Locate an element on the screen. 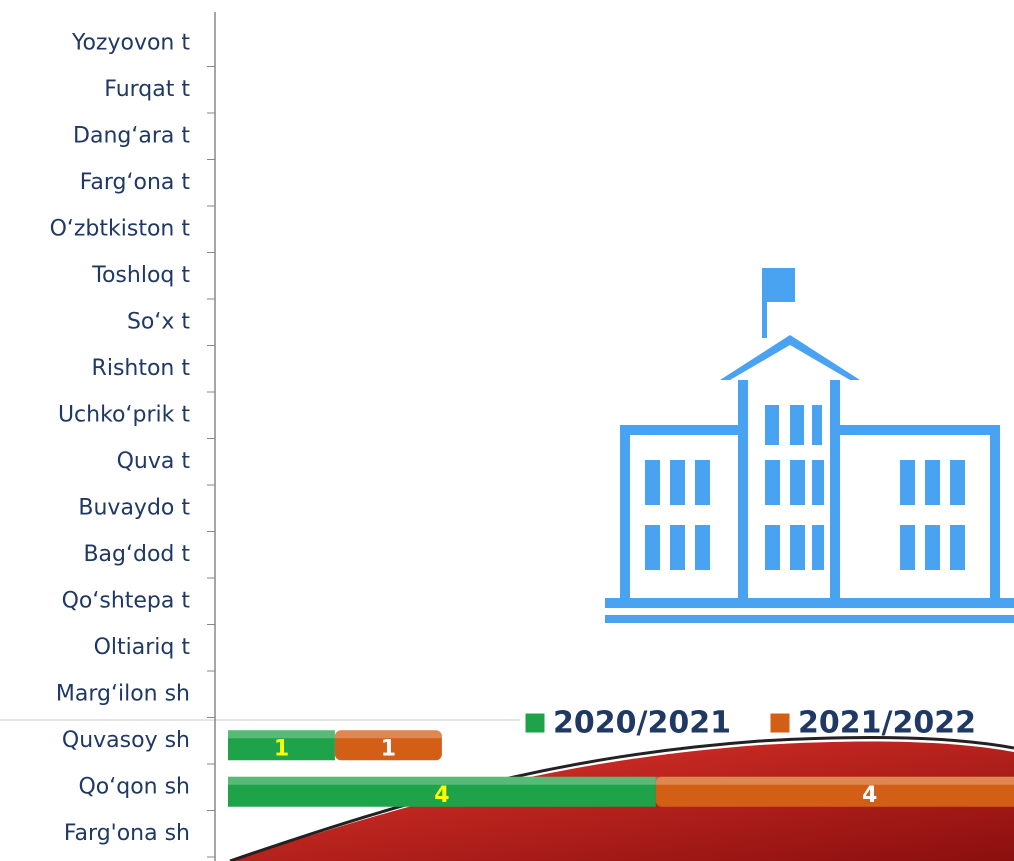  y-tick-label: Farg‘ona t is located at coordinates (135, 182).